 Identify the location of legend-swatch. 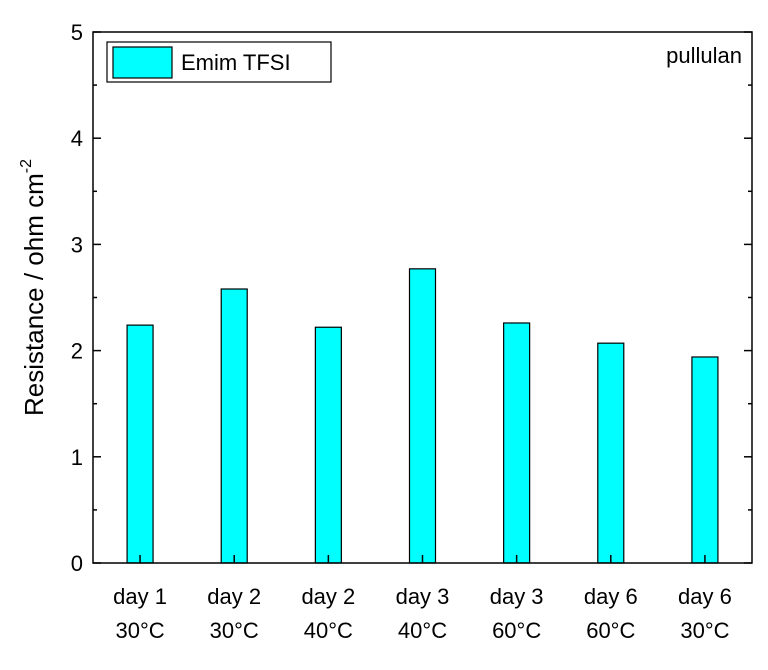
(142, 62).